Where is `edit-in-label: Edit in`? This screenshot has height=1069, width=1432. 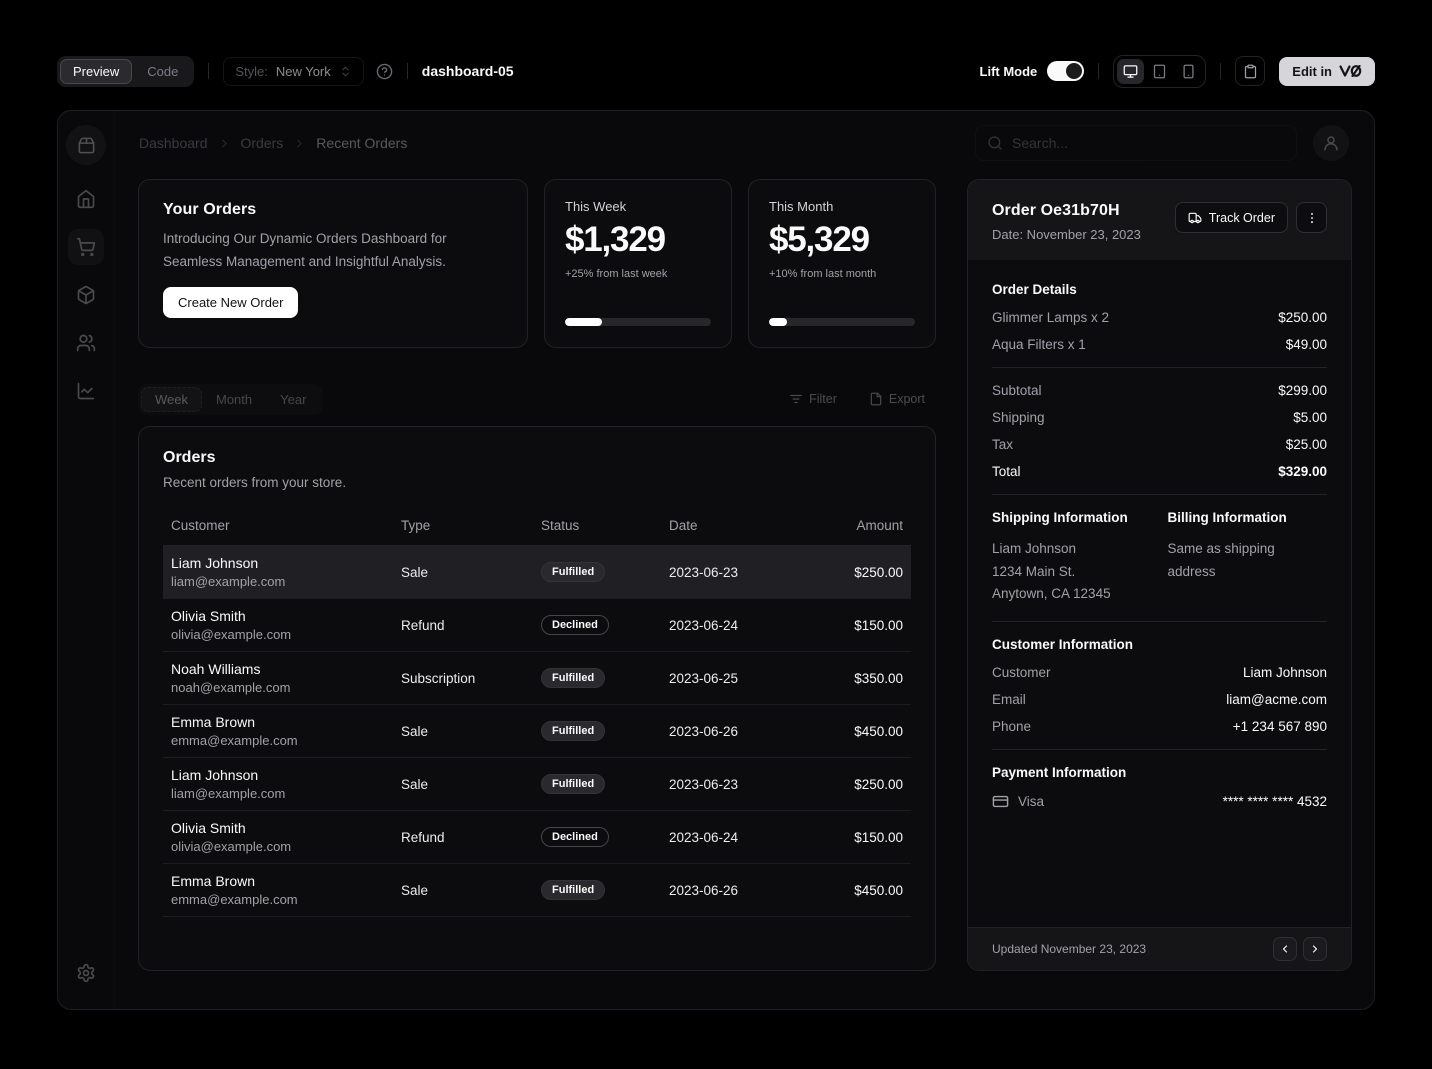 edit-in-label: Edit in is located at coordinates (1312, 71).